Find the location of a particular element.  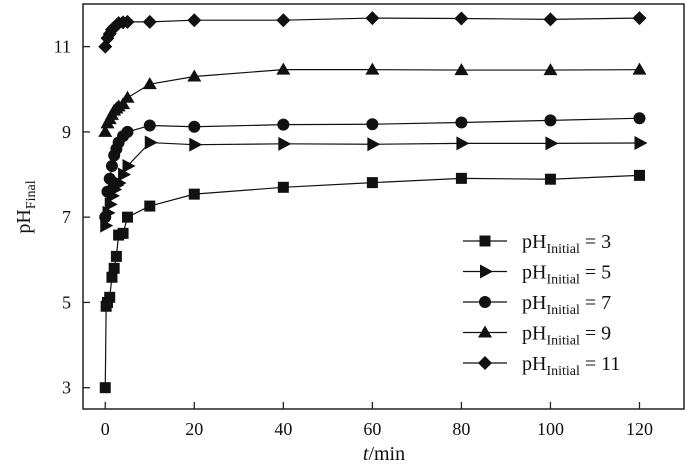

legend-item: pHInitial = 5 is located at coordinates (537, 275).